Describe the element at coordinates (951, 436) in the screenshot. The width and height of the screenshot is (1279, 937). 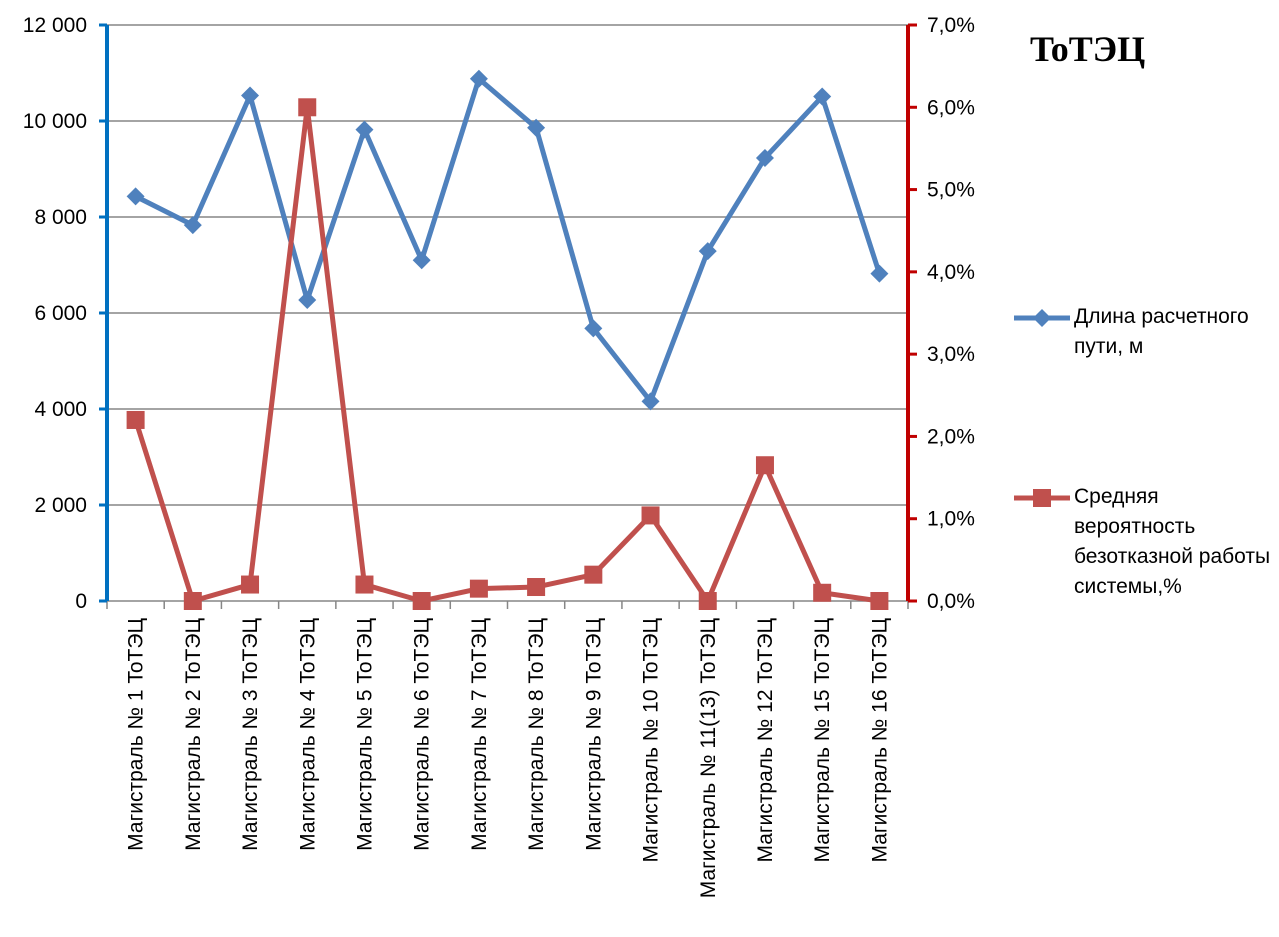
I see `y-right-tick-label: 2,0%` at that location.